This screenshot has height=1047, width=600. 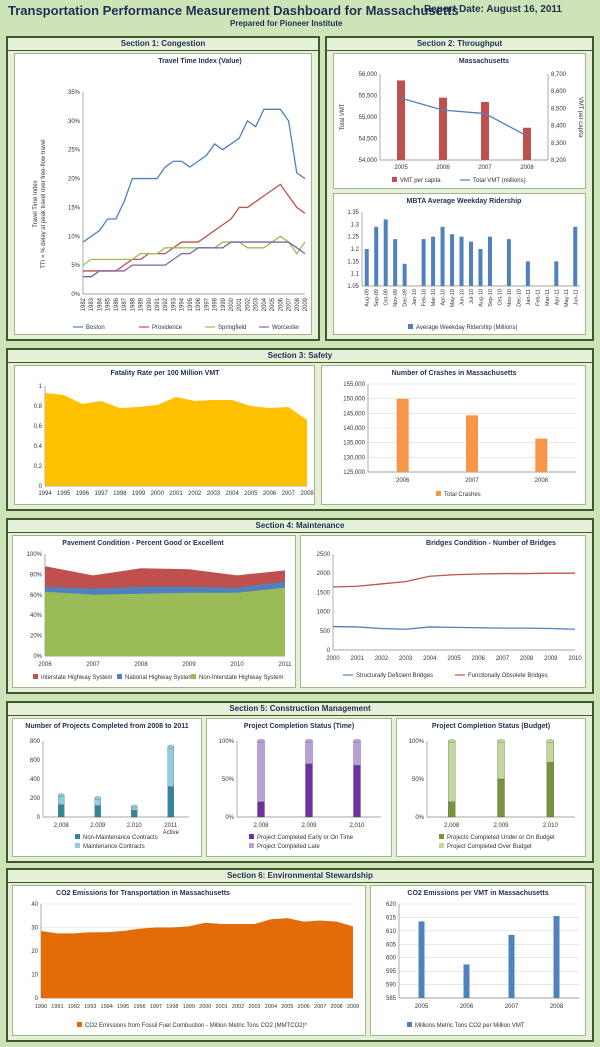 What do you see at coordinates (34, 905) in the screenshot?
I see `y-tick-label: 40` at bounding box center [34, 905].